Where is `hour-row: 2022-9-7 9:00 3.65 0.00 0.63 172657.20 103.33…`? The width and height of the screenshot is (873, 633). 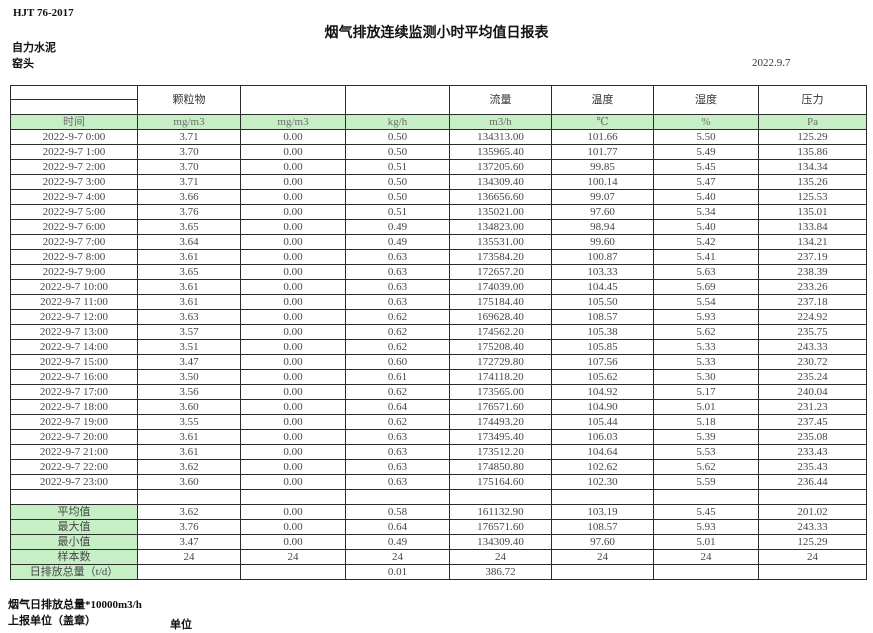 hour-row: 2022-9-7 9:00 3.65 0.00 0.63 172657.20 103.33… is located at coordinates (438, 272).